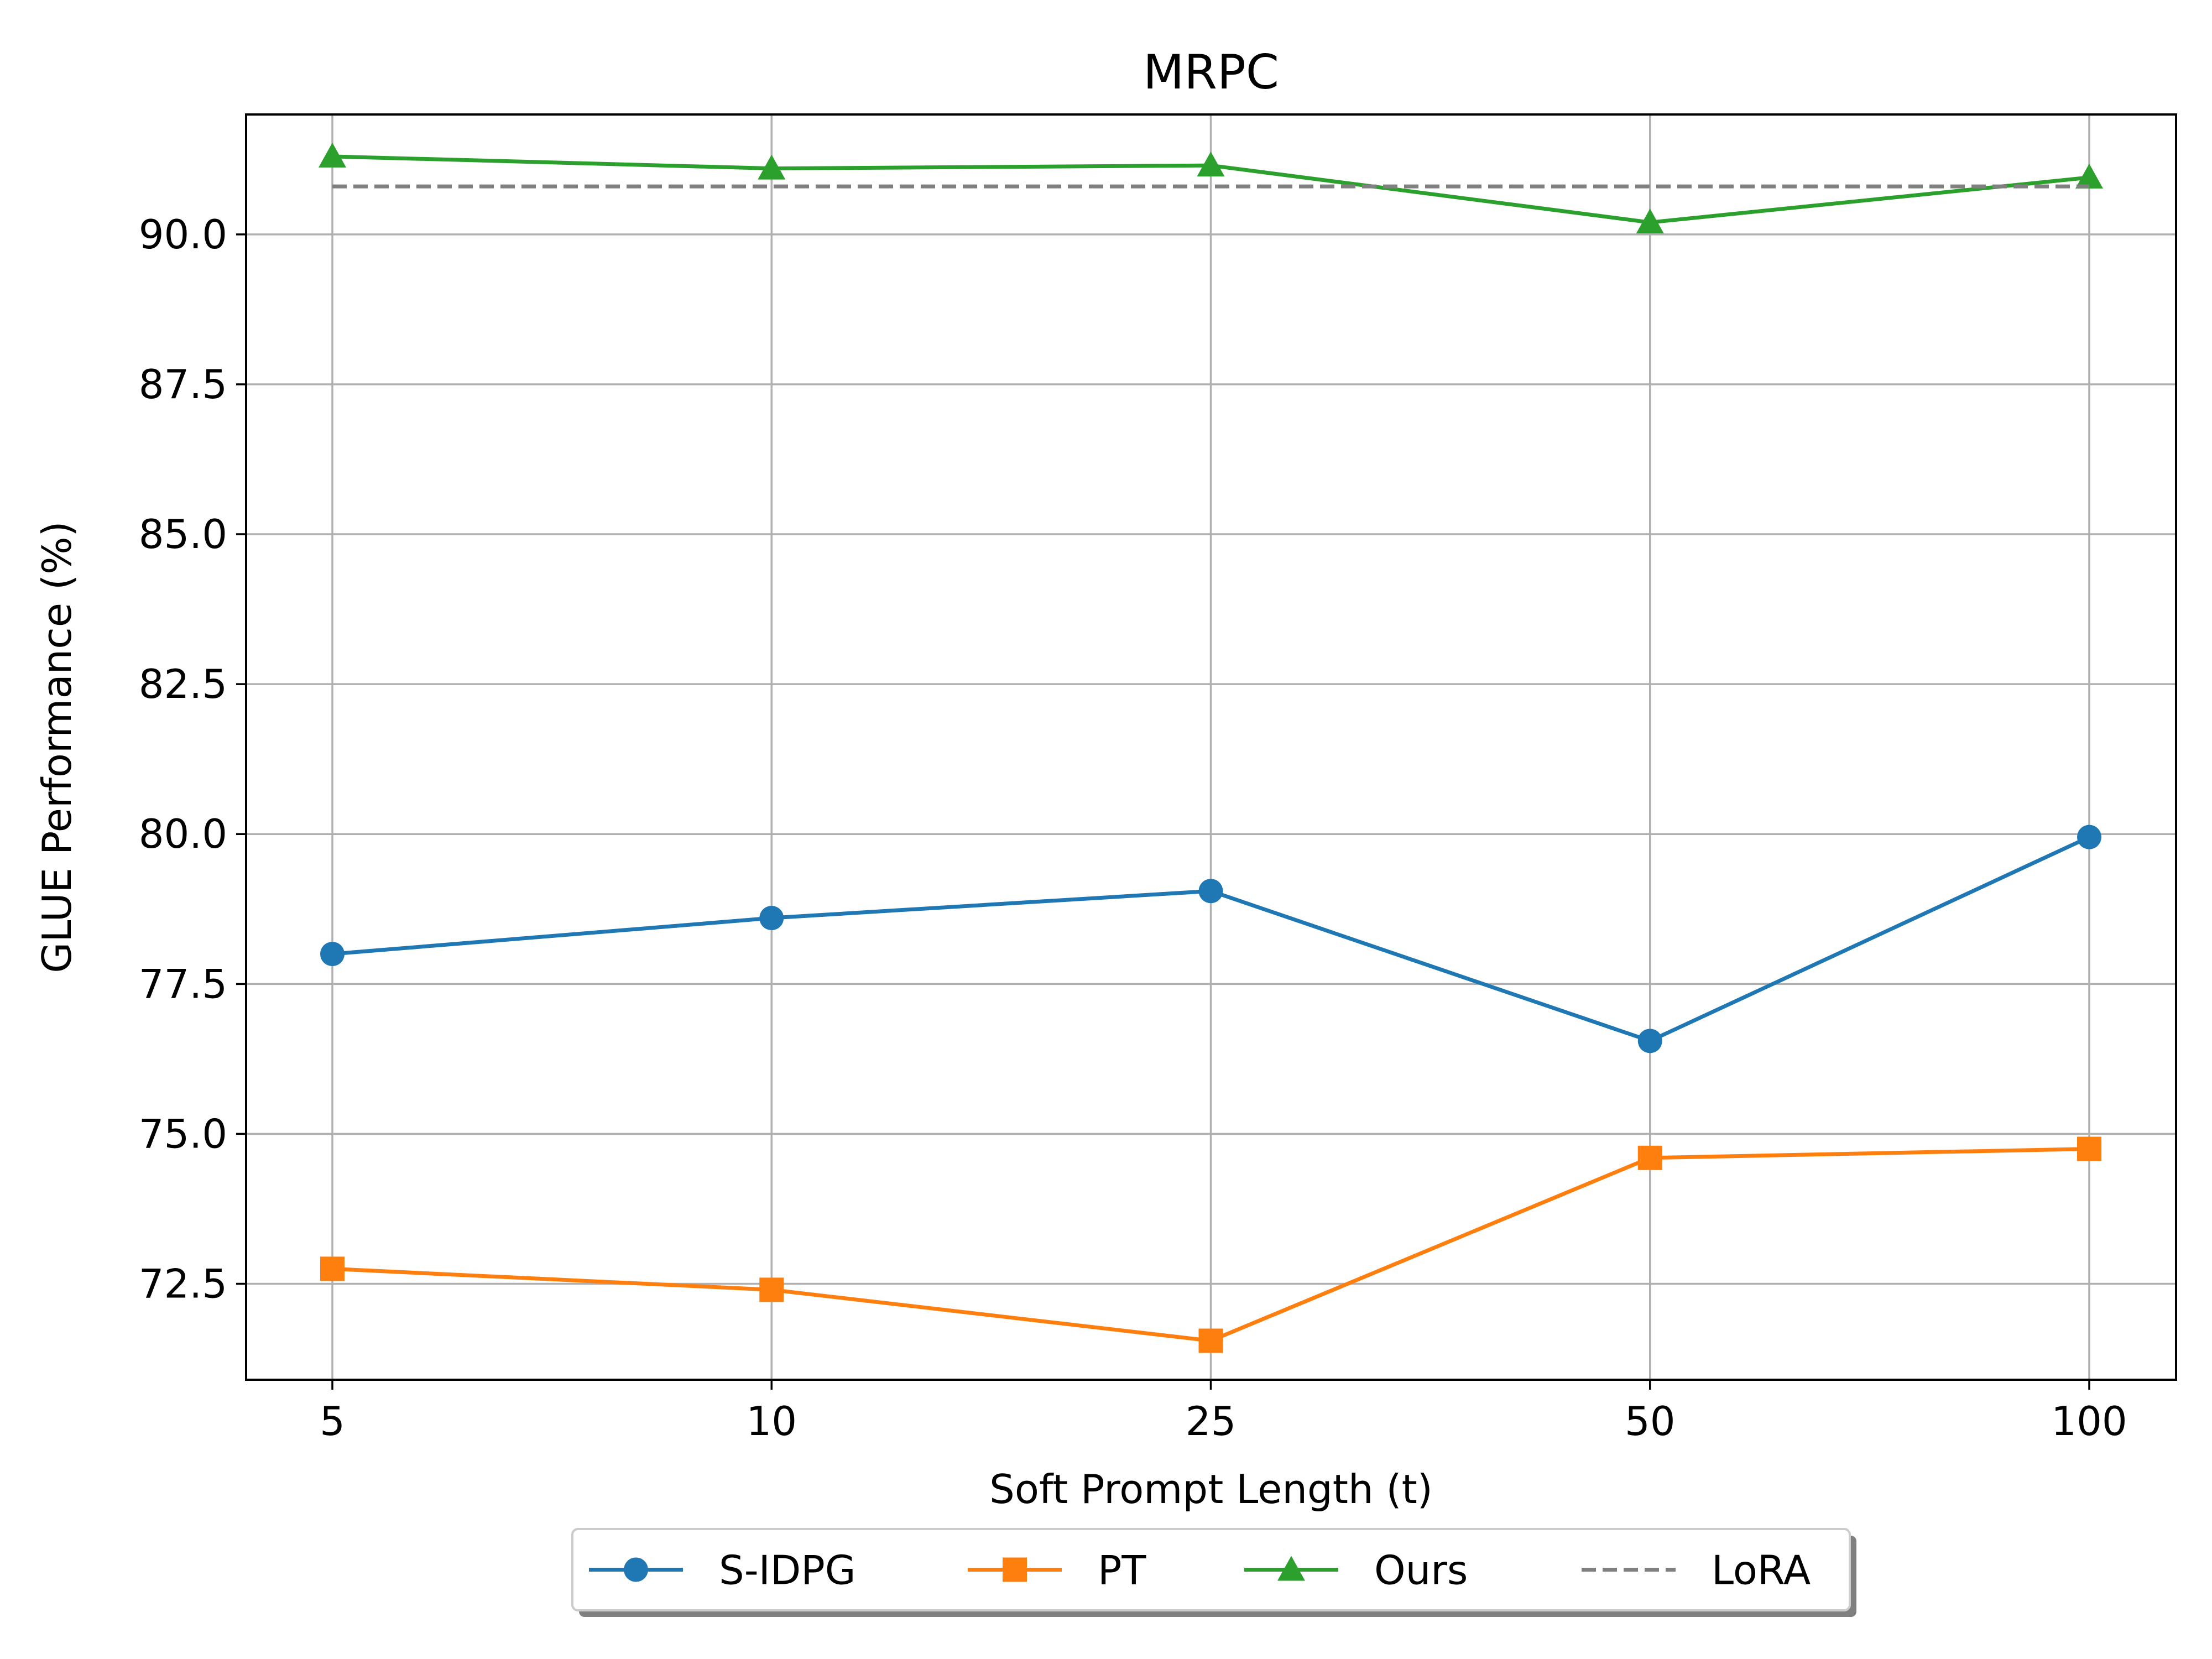 The width and height of the screenshot is (2212, 1659). What do you see at coordinates (1421, 1571) in the screenshot?
I see `legend-label: Ours` at bounding box center [1421, 1571].